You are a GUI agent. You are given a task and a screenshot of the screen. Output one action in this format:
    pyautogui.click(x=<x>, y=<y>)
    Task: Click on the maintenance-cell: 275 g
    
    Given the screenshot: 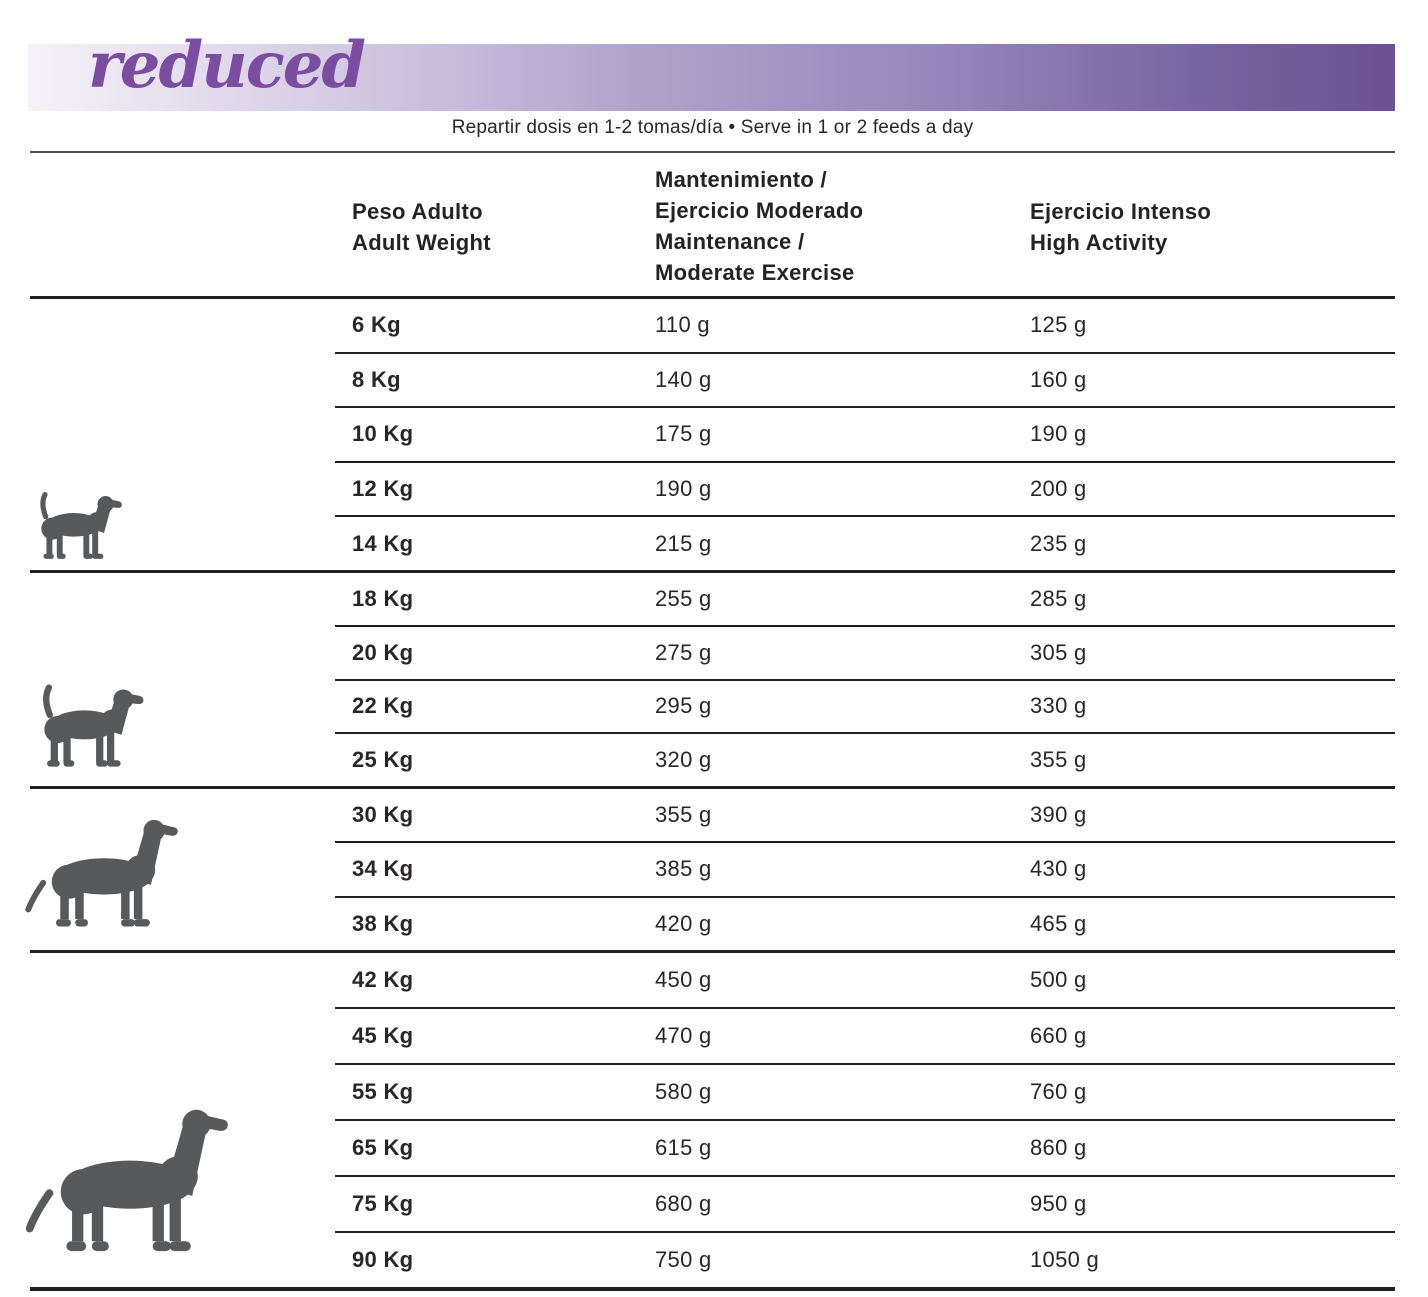 What is the action you would take?
    pyautogui.click(x=683, y=652)
    